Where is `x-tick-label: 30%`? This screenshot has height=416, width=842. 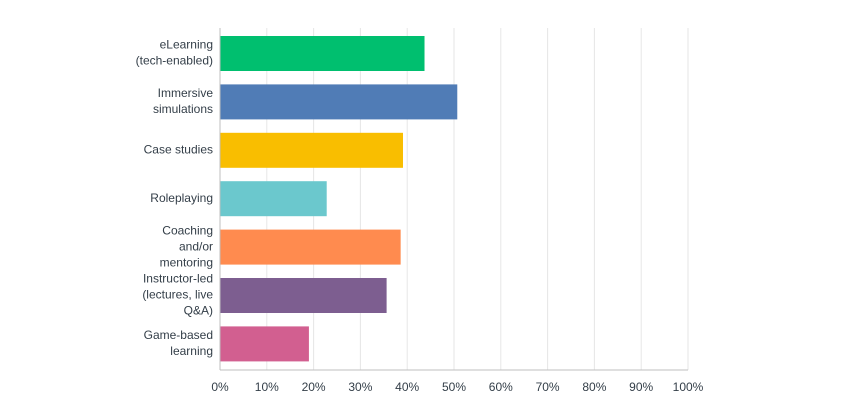
x-tick-label: 30% is located at coordinates (360, 387).